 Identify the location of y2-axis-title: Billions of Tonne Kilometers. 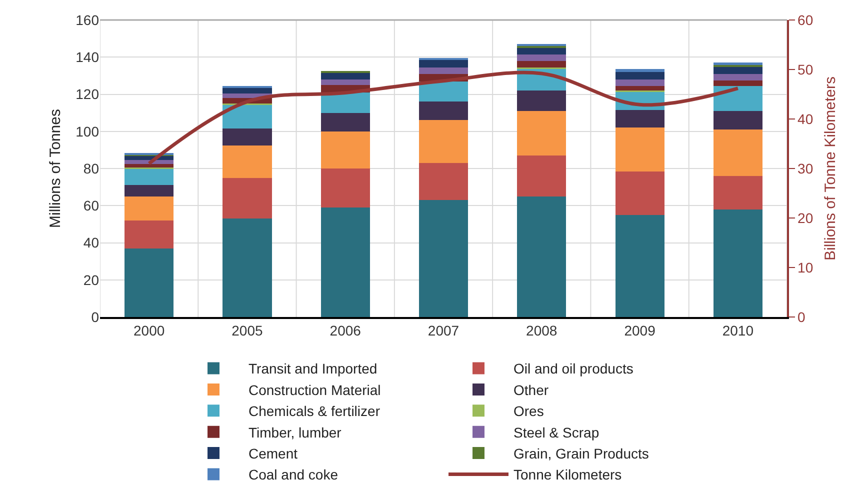
(830, 168).